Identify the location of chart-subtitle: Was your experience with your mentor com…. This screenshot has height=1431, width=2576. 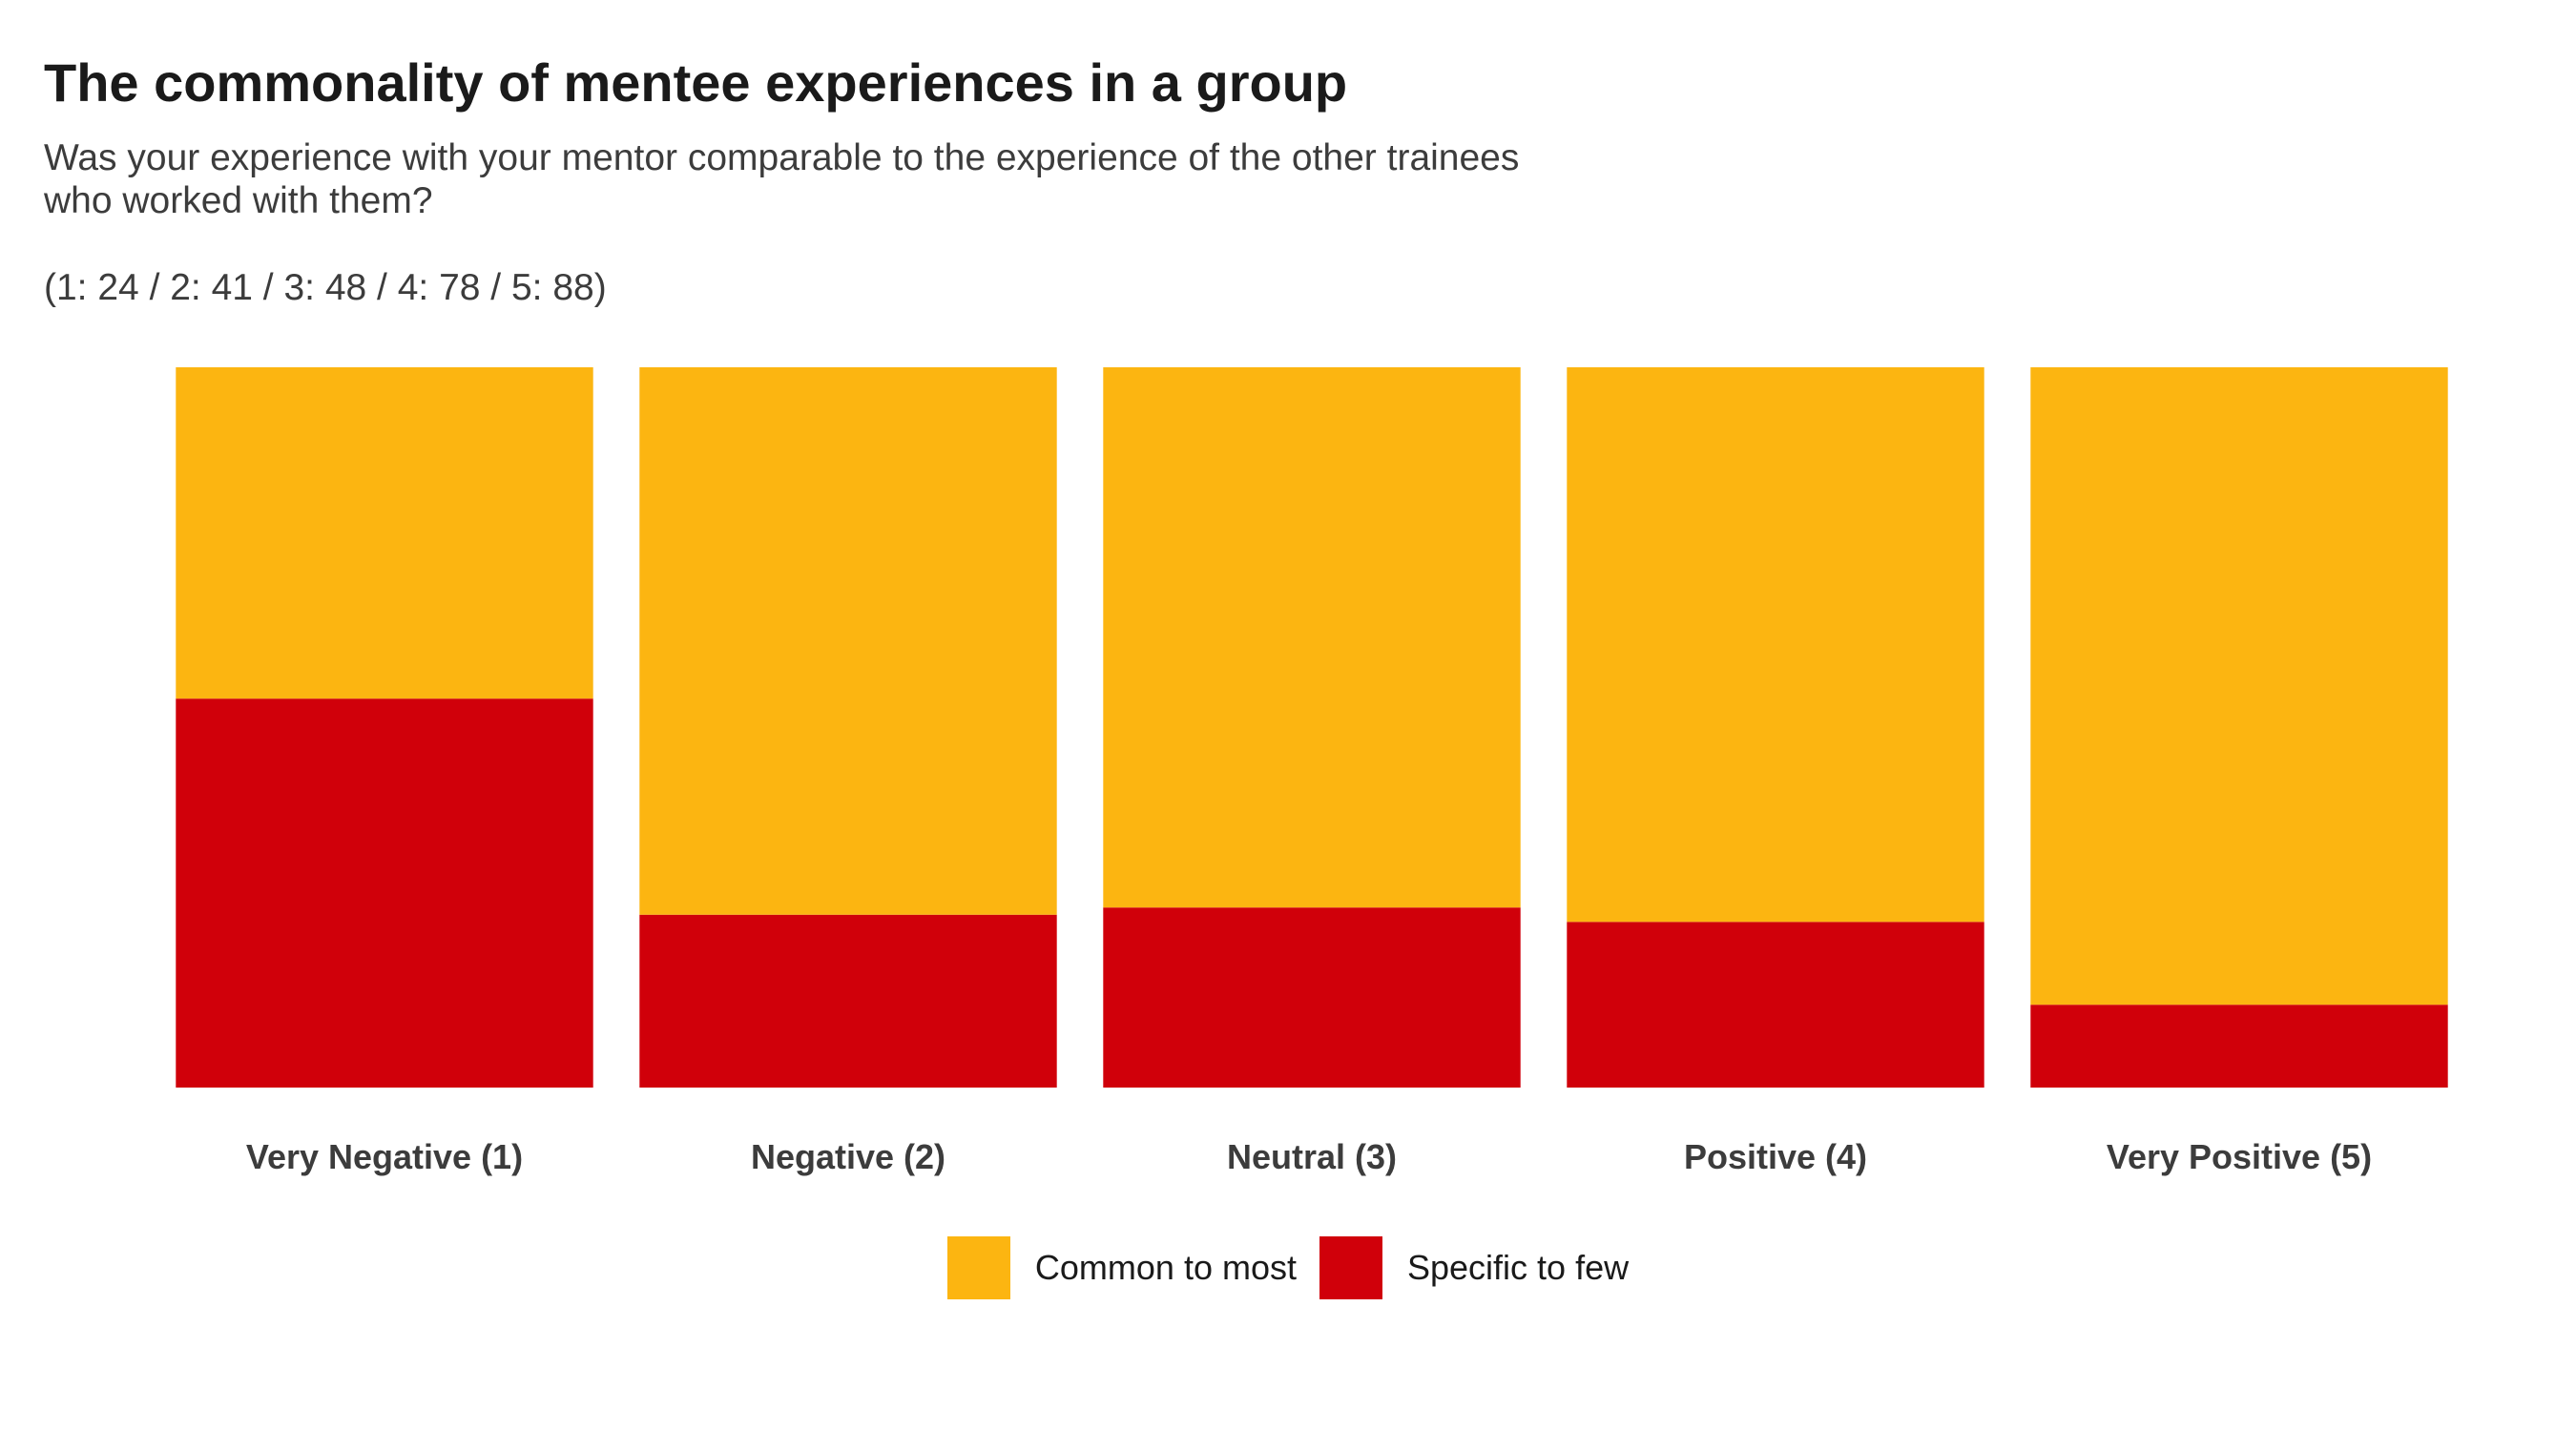
(782, 179).